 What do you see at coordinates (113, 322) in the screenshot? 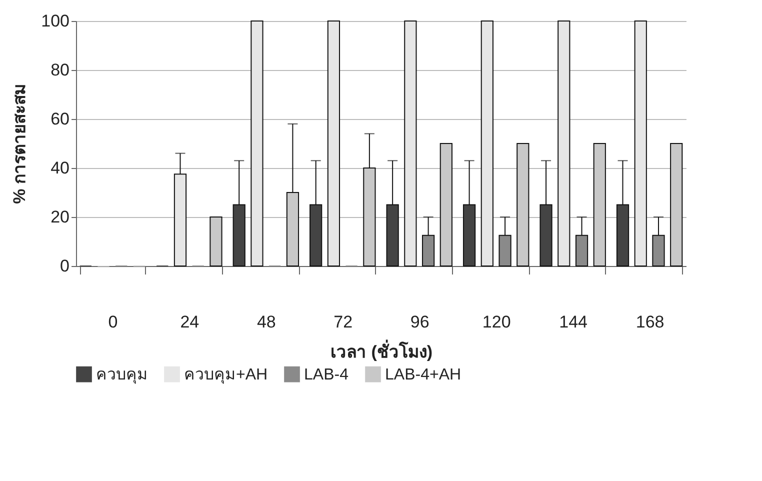
I see `x-tick-label: 0` at bounding box center [113, 322].